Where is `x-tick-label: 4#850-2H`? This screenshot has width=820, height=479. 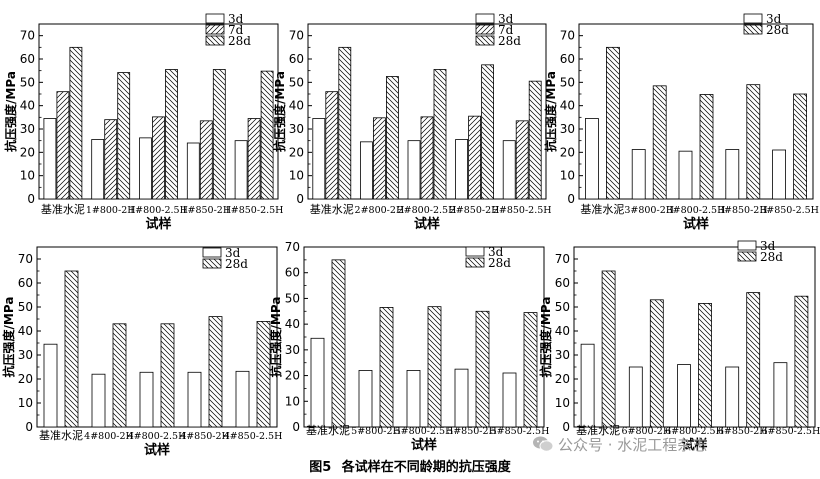 x-tick-label: 4#850-2H is located at coordinates (205, 436).